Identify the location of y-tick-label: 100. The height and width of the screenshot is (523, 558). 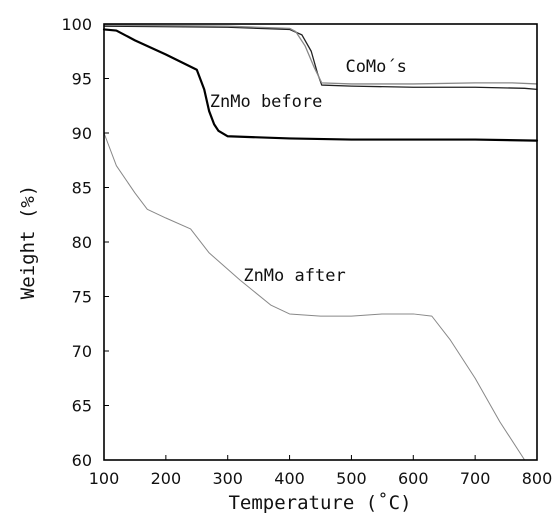
(76, 24).